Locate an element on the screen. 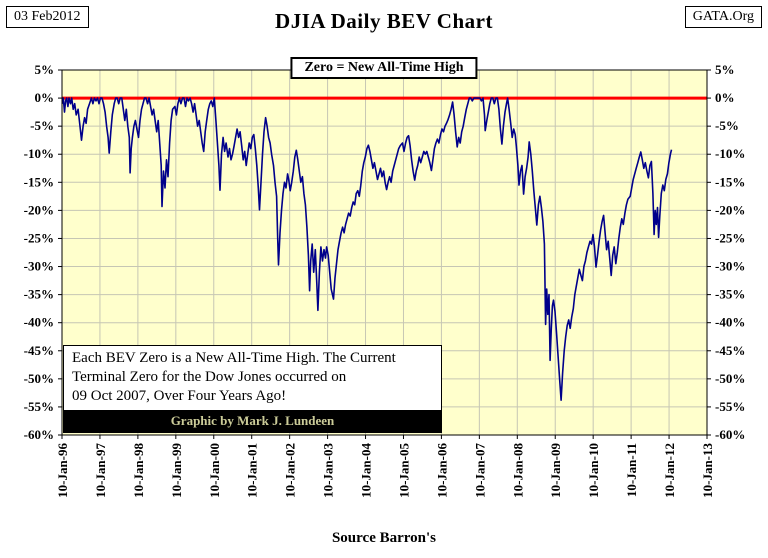 This screenshot has height=558, width=768. x-axis-tick-label: 10-Jan-03 is located at coordinates (328, 470).